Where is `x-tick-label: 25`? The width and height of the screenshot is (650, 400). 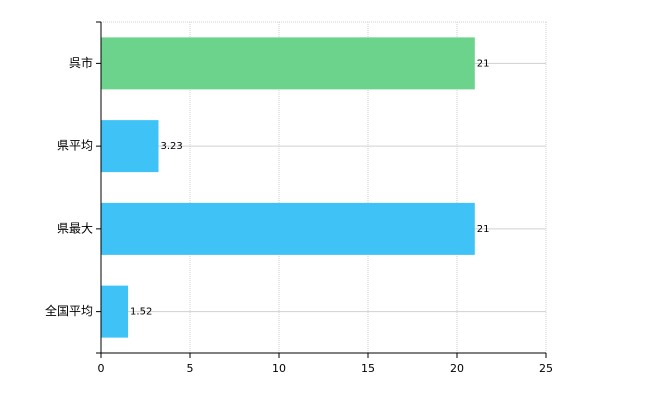 x-tick-label: 25 is located at coordinates (546, 368).